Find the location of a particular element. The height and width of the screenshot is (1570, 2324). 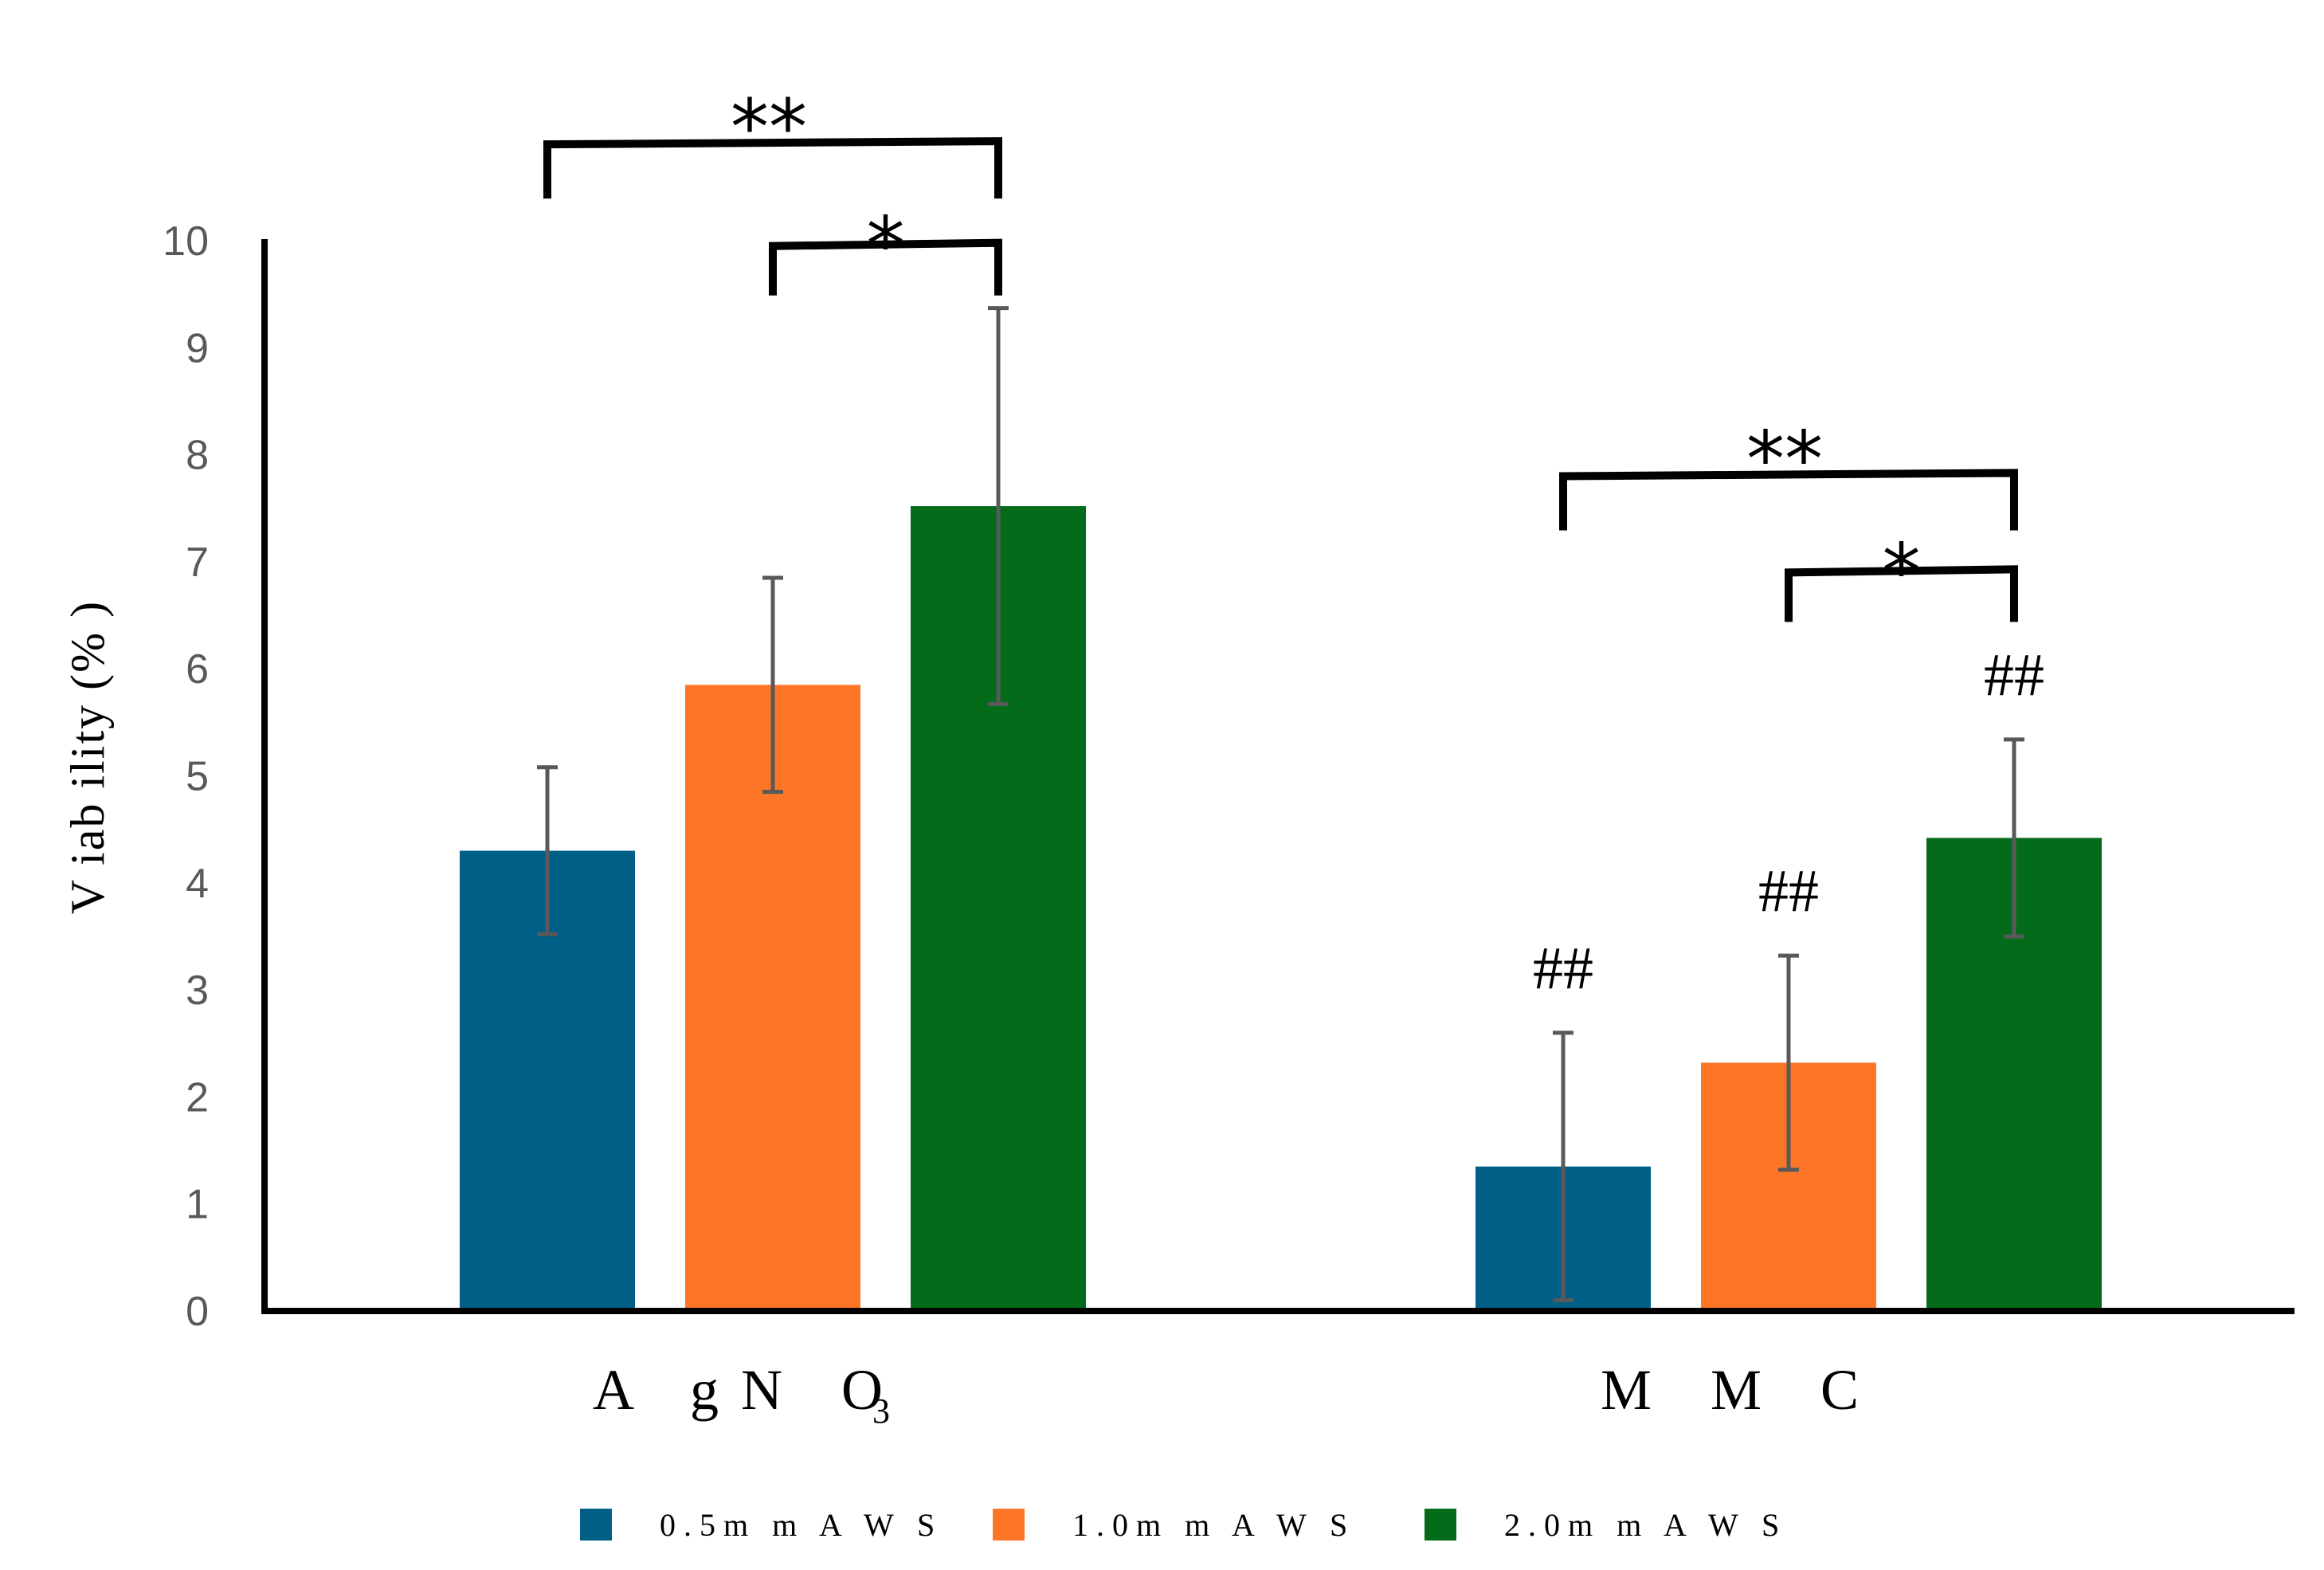

x-category-subscript: 3 is located at coordinates (881, 1411).